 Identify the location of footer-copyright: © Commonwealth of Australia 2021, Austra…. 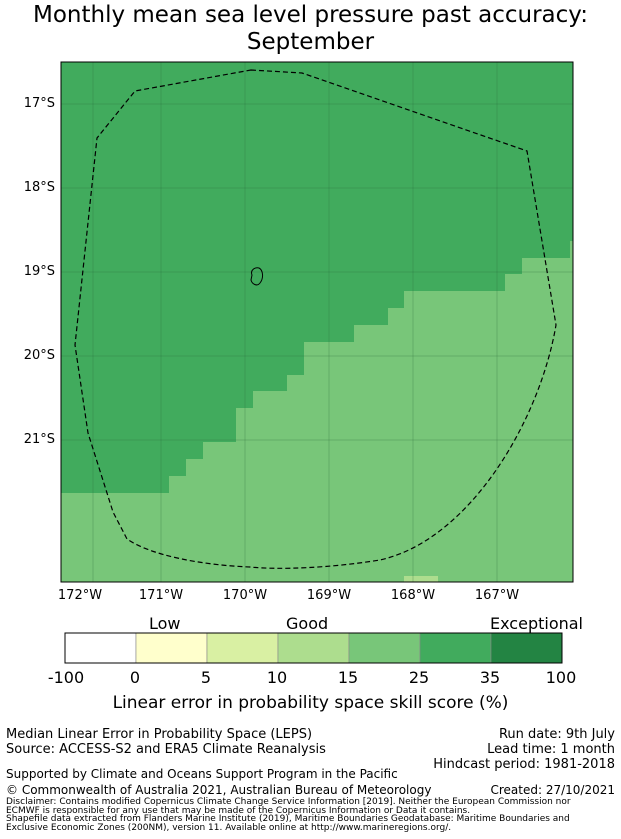
(219, 790).